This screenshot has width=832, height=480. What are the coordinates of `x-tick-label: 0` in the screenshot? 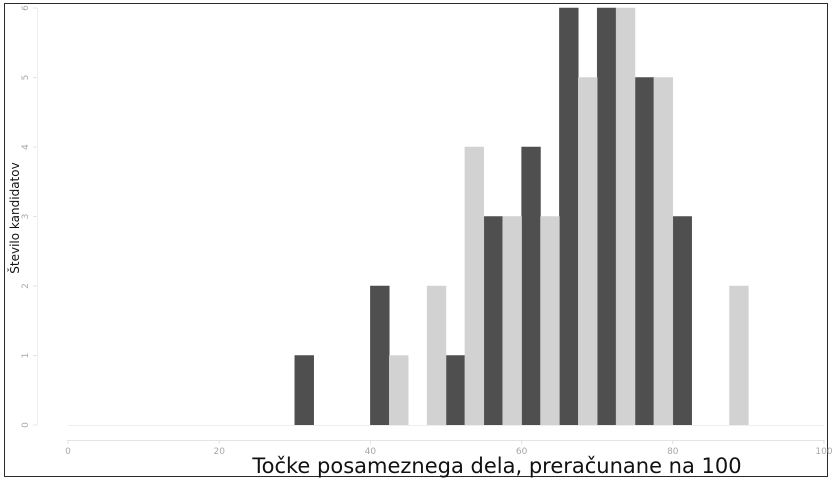 It's located at (68, 452).